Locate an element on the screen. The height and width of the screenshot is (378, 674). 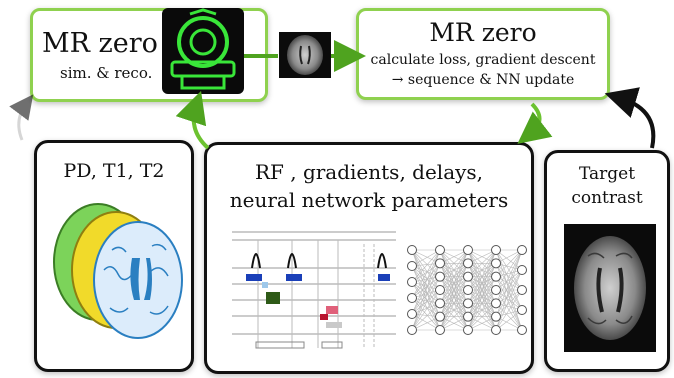
update-box-line2: → sequence & NN update is located at coordinates (483, 80).